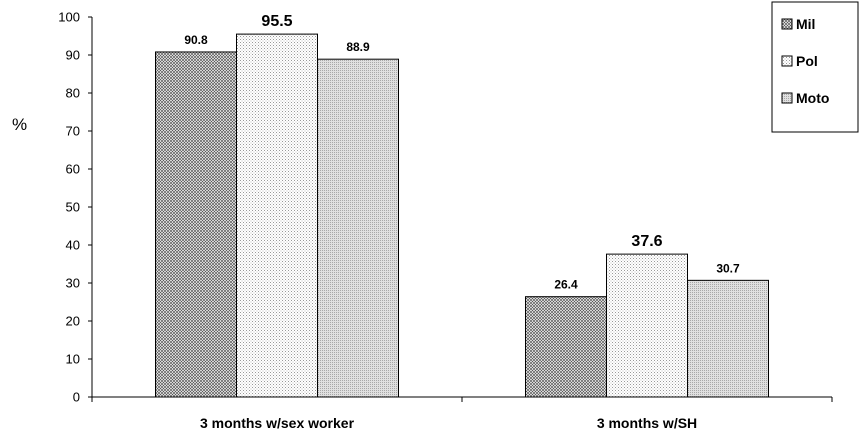 Image resolution: width=860 pixels, height=441 pixels. Describe the element at coordinates (73, 321) in the screenshot. I see `y-tick-label: 20` at that location.